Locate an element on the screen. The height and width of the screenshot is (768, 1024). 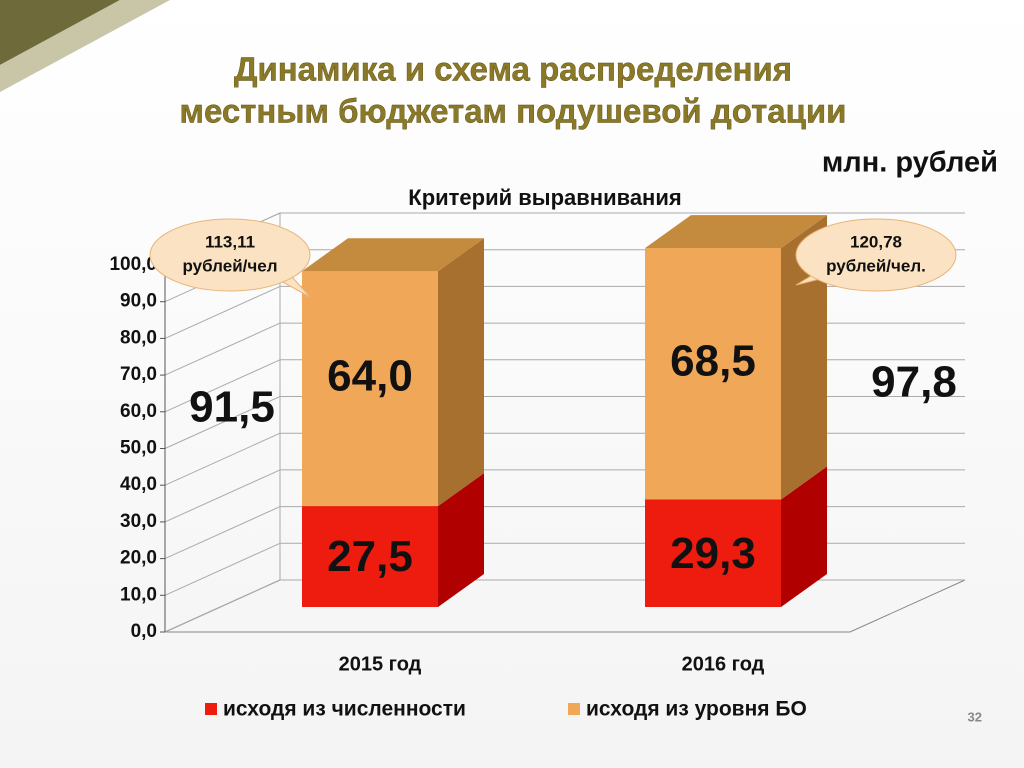
y-tick-label: 80,0 is located at coordinates (138, 337).